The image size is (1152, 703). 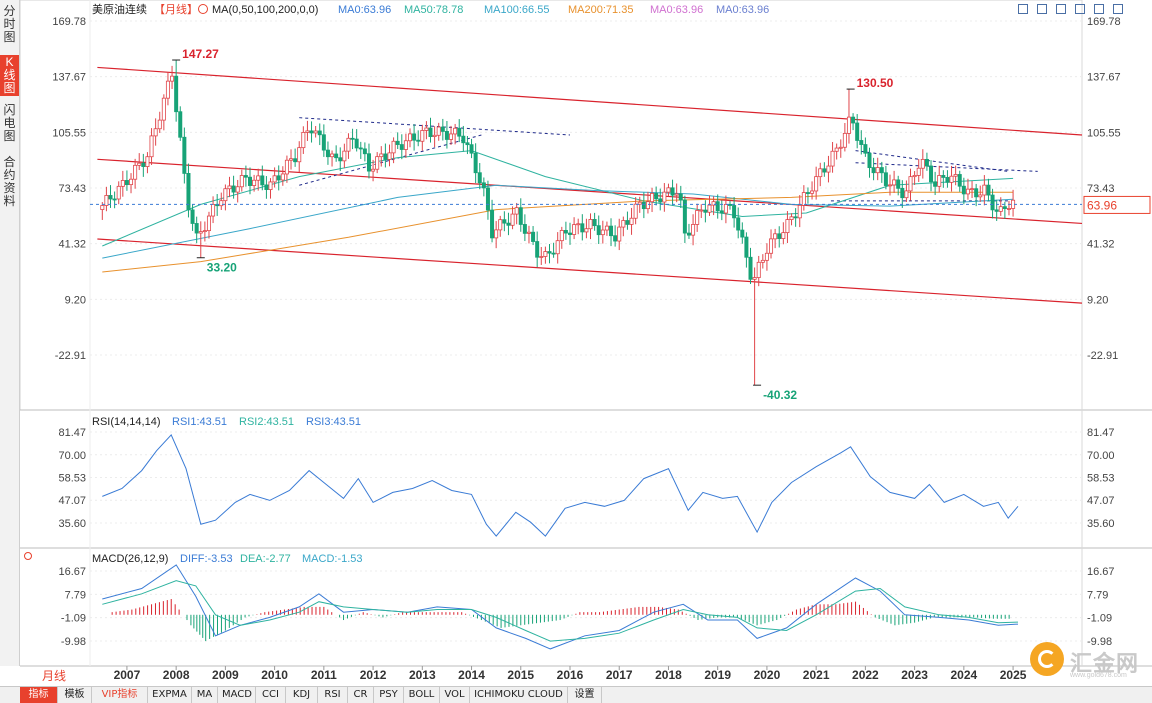 I want to click on macd-legend: MACD:-1.53, so click(x=332, y=559).